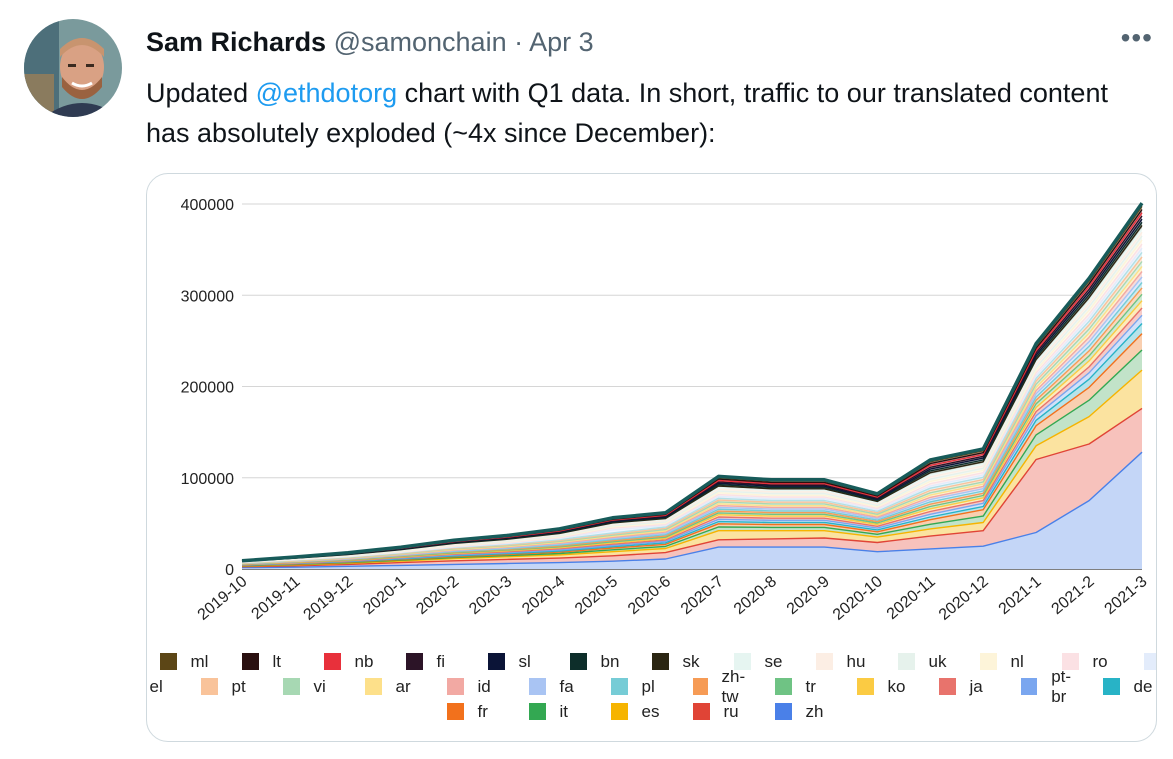  I want to click on tweet-header: Sam Richards @samonchain · Apr 3, so click(370, 42).